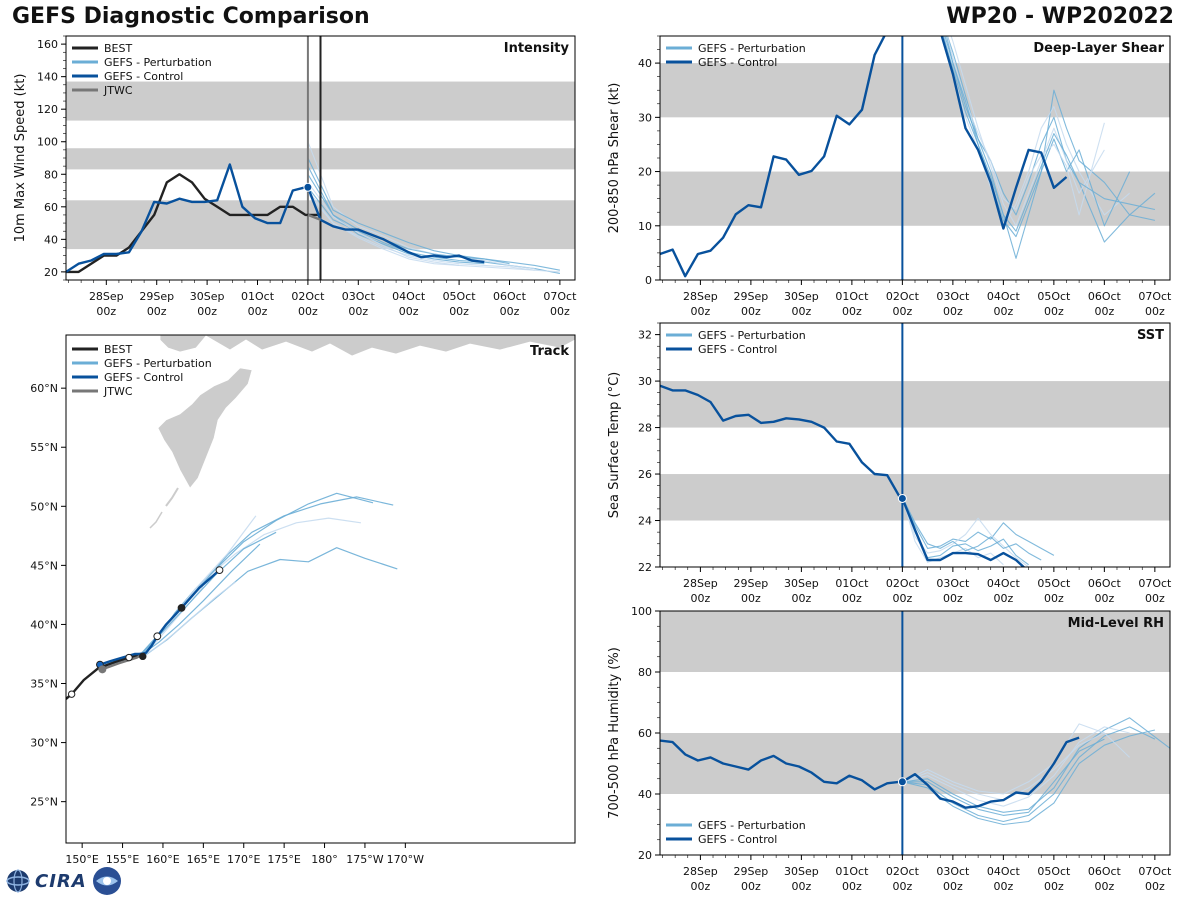 This screenshot has height=900, width=1200. What do you see at coordinates (645, 335) in the screenshot?
I see `y-tick-label: 32` at bounding box center [645, 335].